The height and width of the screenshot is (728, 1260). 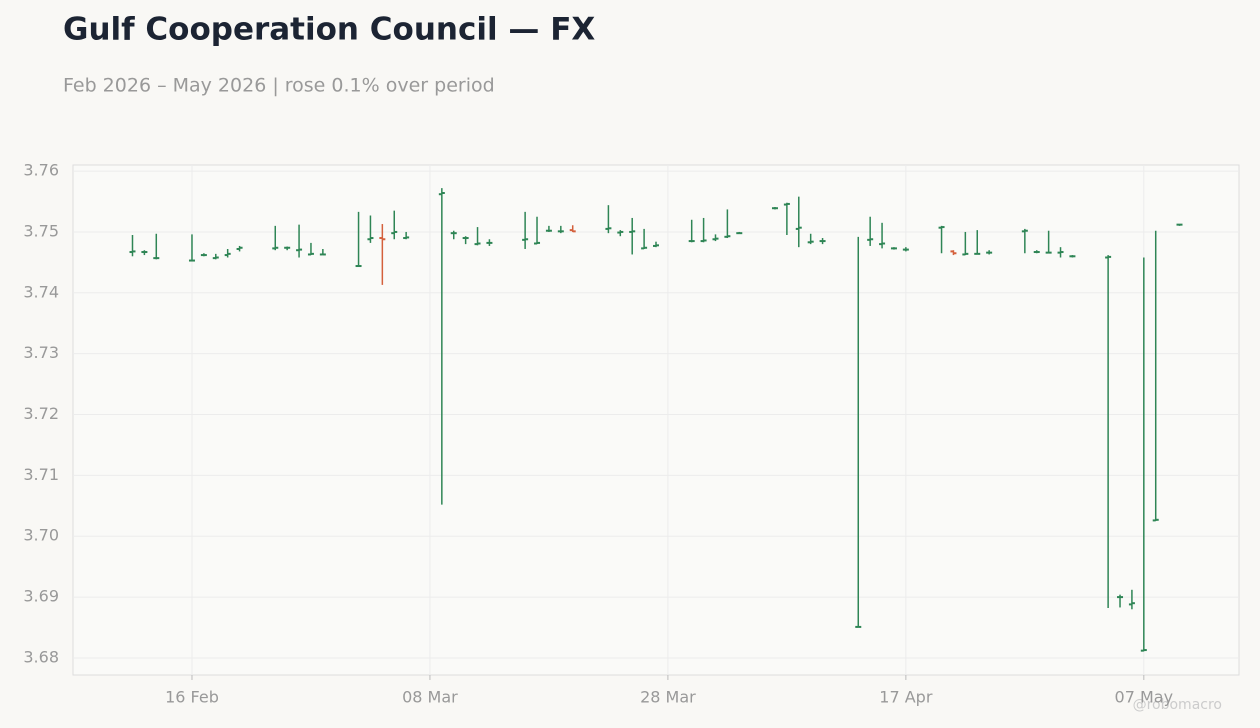 I want to click on y-tick-label: 3.69, so click(x=41, y=596).